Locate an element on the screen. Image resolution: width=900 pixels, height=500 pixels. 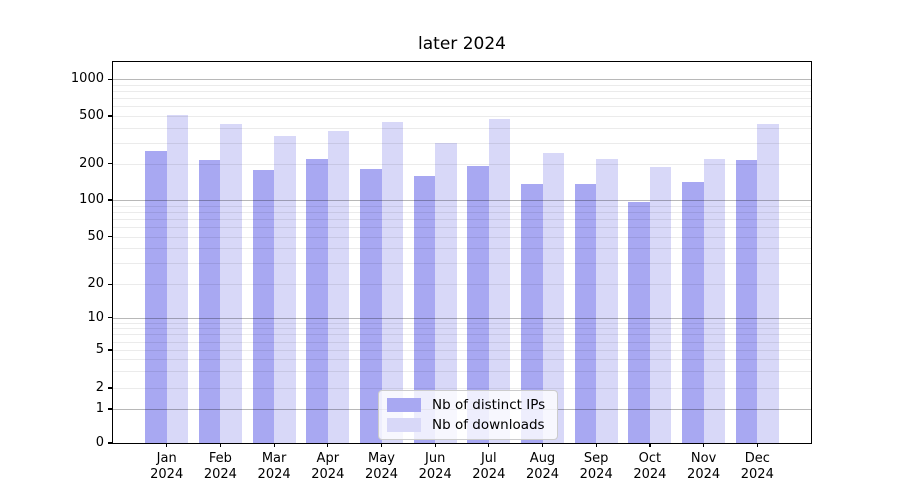
x-tick-label-line: Aug is located at coordinates (542, 458).